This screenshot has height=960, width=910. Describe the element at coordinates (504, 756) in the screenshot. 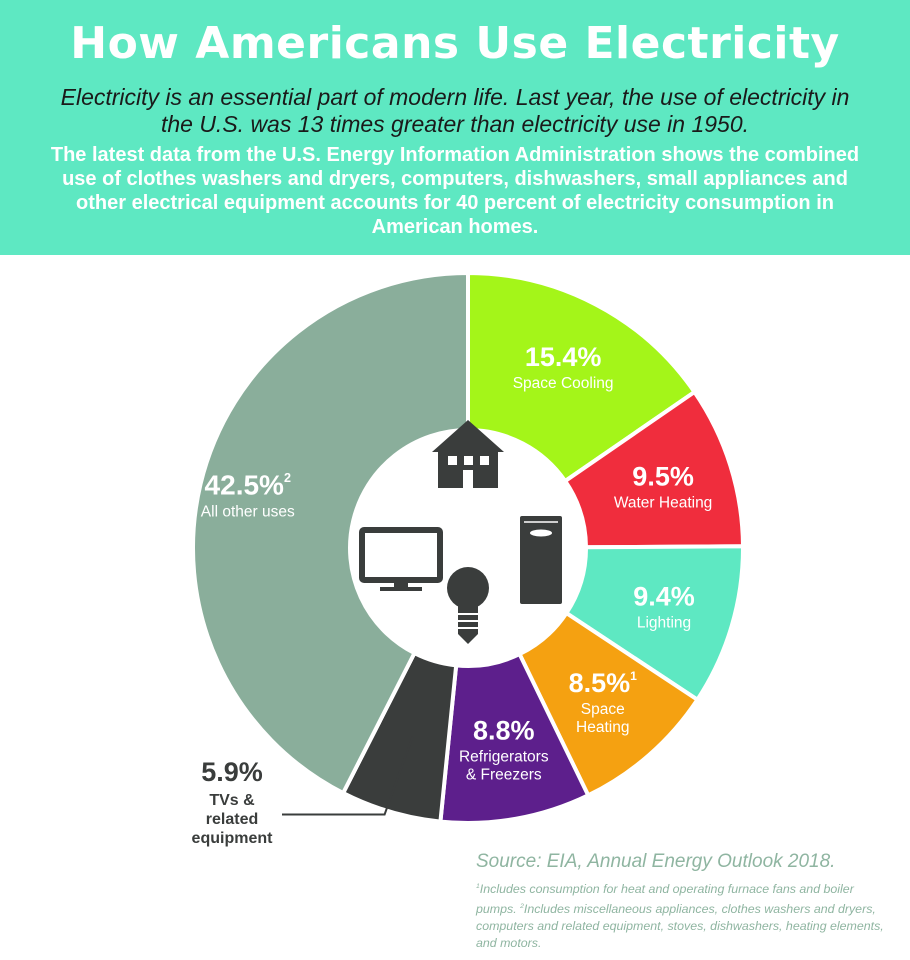

I see `name-label-refrigerators-and-freezers-0: Refrigerators` at that location.